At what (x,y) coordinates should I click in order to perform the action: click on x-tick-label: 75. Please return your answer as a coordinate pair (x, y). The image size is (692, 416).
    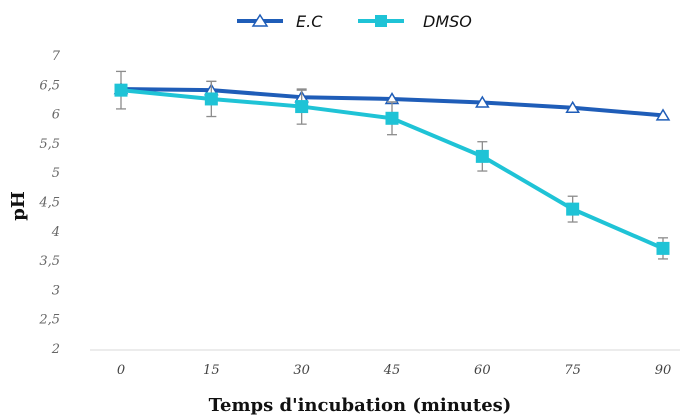
    Looking at the image, I should click on (572, 370).